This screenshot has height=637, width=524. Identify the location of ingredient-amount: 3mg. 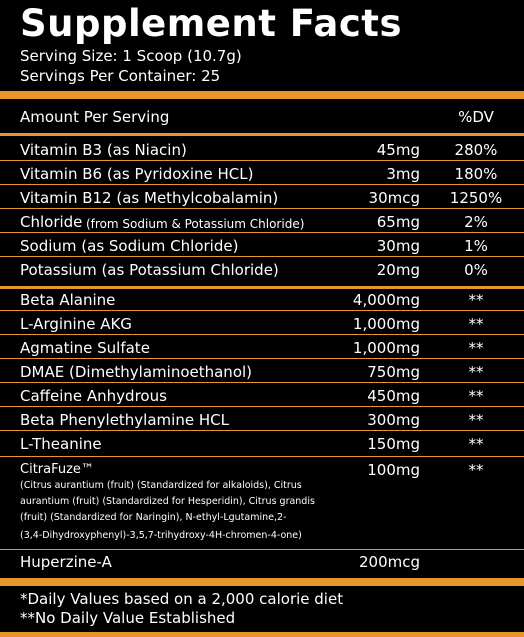
(403, 174).